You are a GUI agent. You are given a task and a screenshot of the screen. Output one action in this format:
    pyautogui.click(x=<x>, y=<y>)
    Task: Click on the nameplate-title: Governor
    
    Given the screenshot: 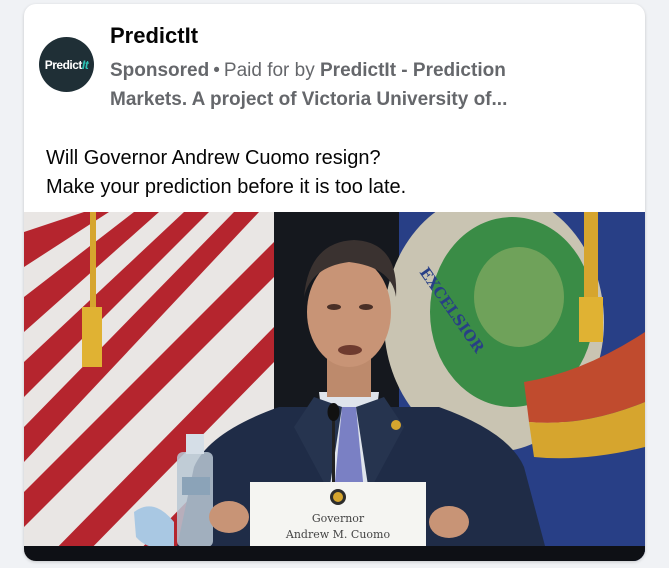 What is the action you would take?
    pyautogui.click(x=338, y=518)
    